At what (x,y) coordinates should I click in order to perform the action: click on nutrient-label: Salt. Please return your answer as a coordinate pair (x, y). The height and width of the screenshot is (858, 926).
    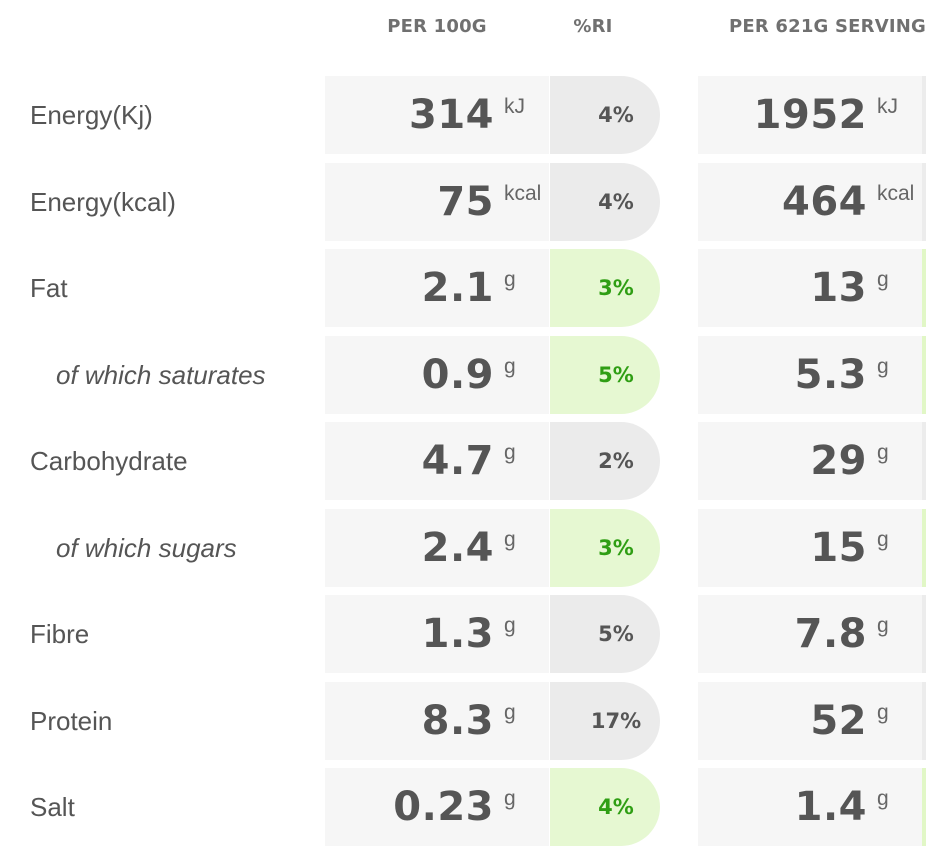
    Looking at the image, I should click on (52, 807).